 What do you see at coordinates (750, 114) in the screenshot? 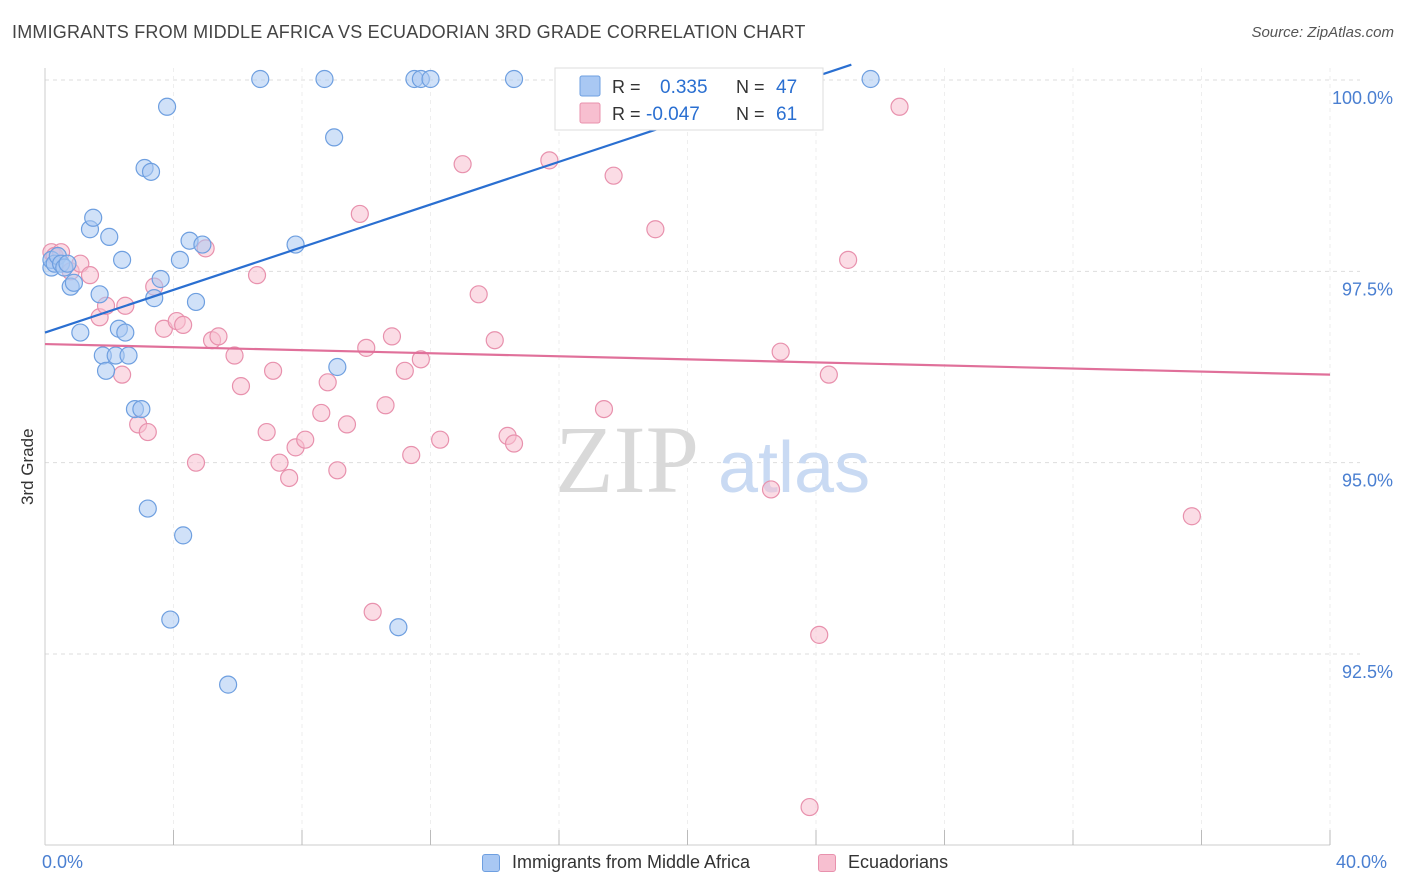
I see `legend-n-label-2: N =` at bounding box center [750, 114].